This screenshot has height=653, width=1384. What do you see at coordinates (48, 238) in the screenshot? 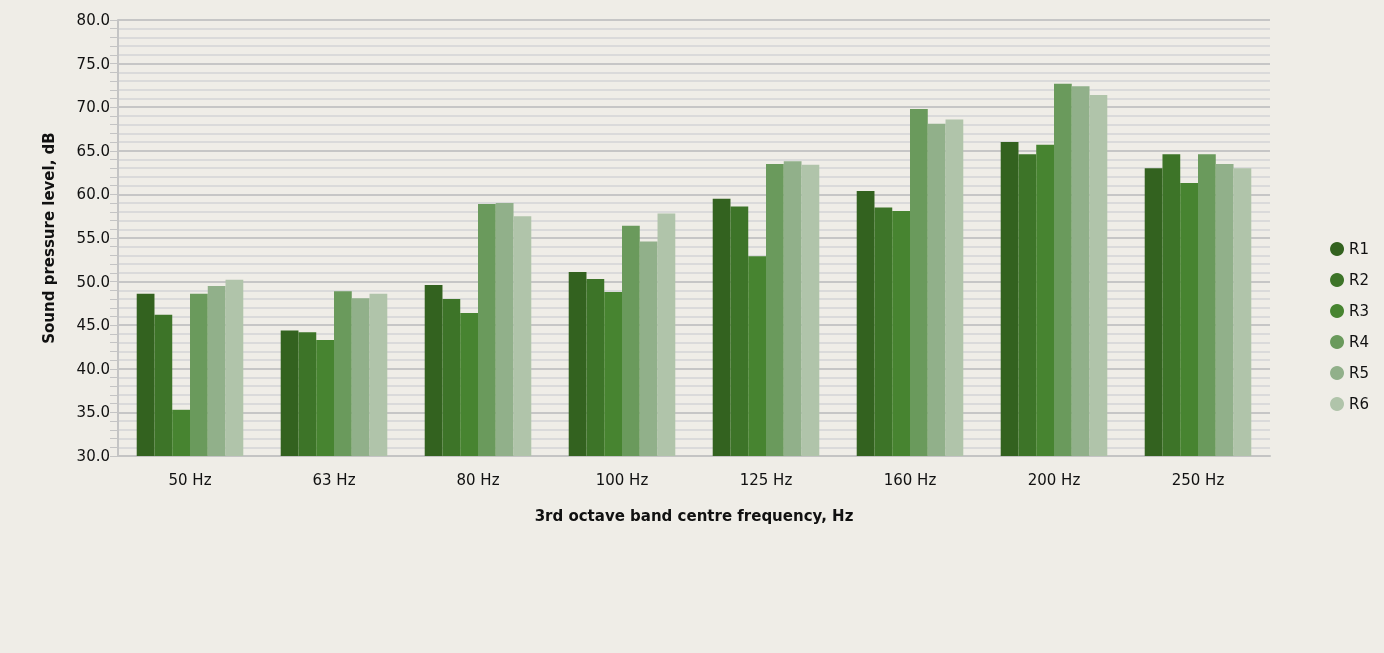
I see `y-axis-title: Sound pressure level, dB` at bounding box center [48, 238].